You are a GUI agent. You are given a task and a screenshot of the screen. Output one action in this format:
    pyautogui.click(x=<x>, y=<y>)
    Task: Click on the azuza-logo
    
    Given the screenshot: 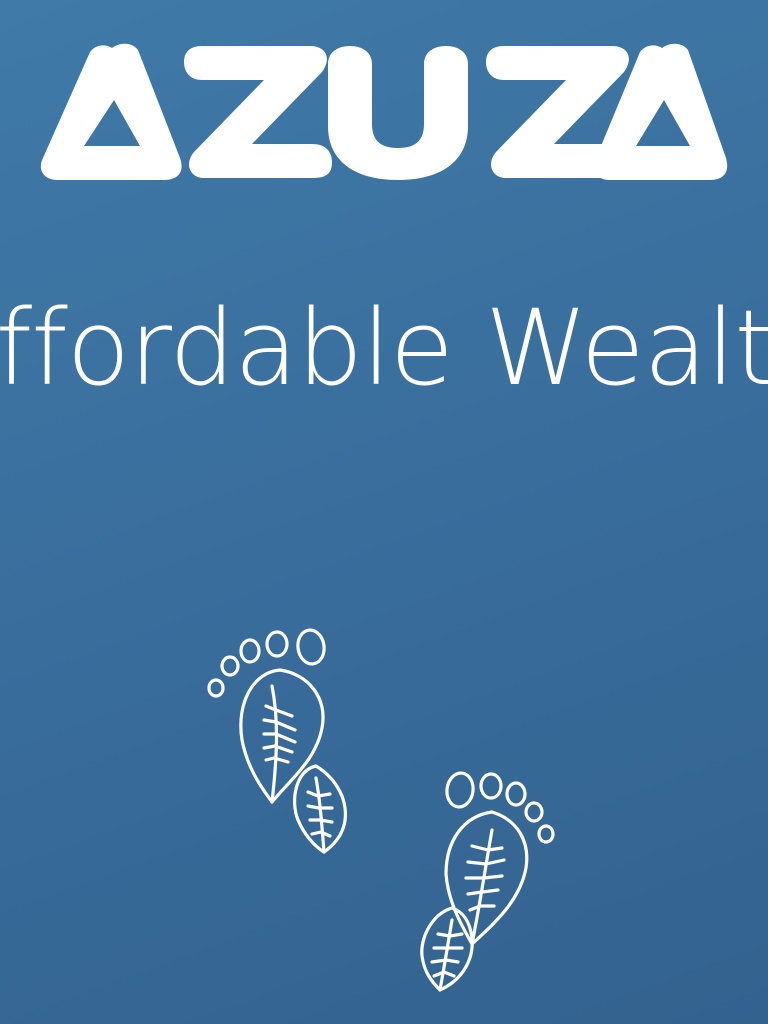 What is the action you would take?
    pyautogui.click(x=384, y=111)
    